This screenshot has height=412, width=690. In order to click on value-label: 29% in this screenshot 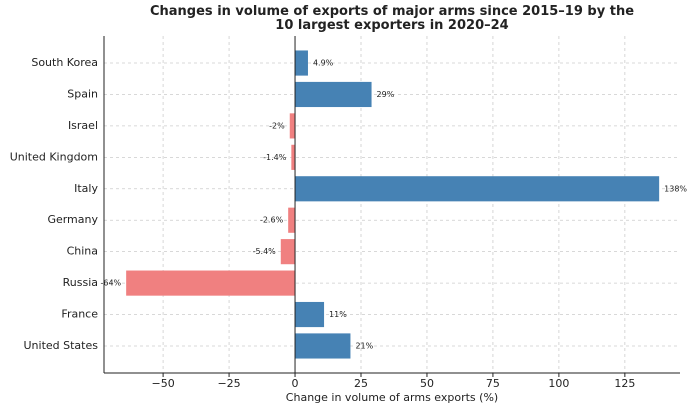, I will do `click(386, 94)`.